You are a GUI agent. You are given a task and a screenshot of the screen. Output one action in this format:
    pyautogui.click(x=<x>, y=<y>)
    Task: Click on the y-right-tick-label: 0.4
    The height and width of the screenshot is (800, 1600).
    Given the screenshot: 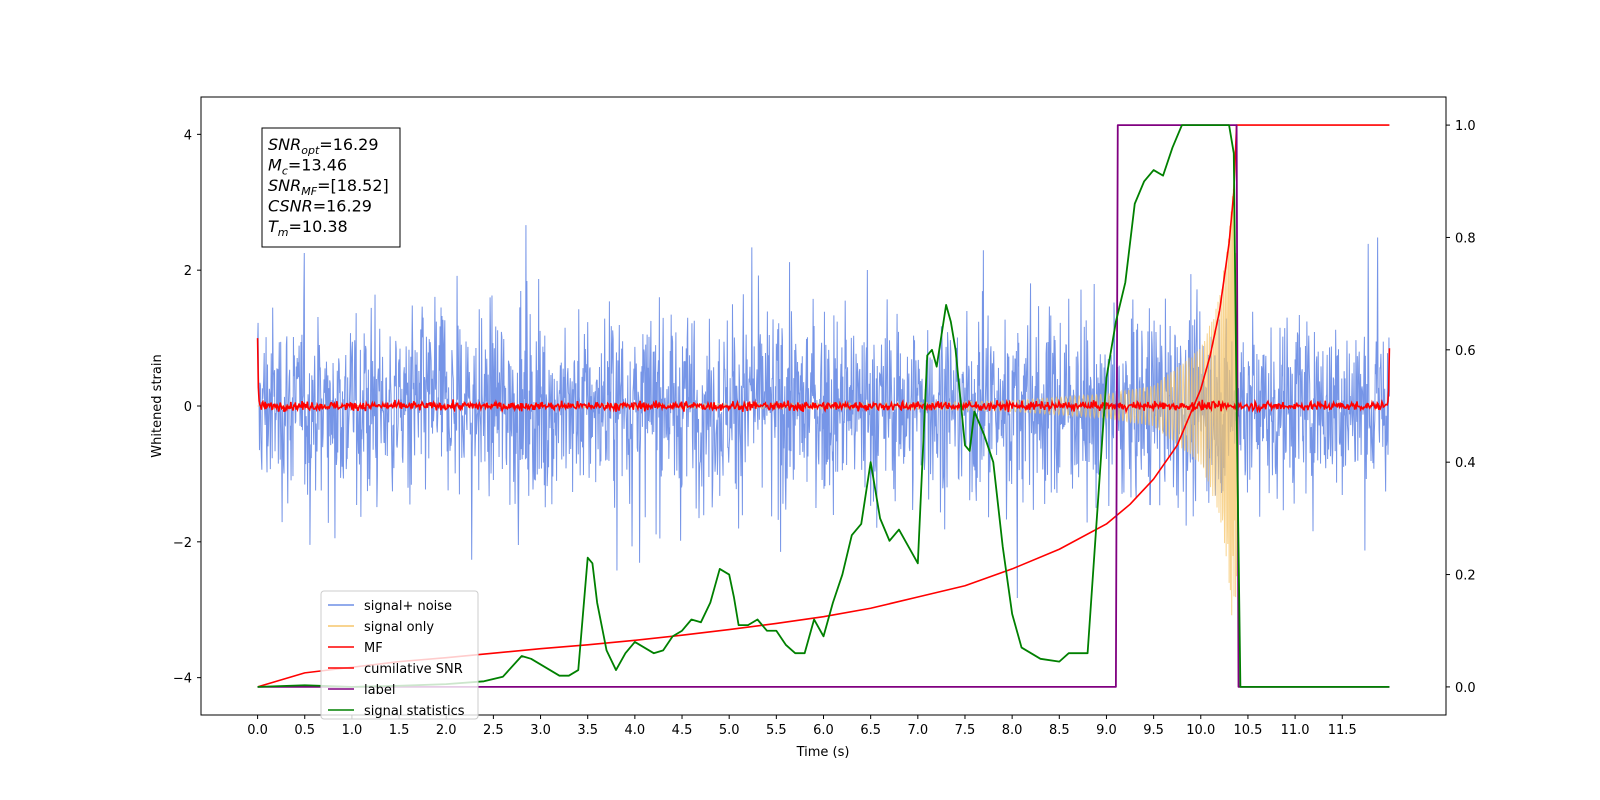 What is the action you would take?
    pyautogui.click(x=1465, y=463)
    